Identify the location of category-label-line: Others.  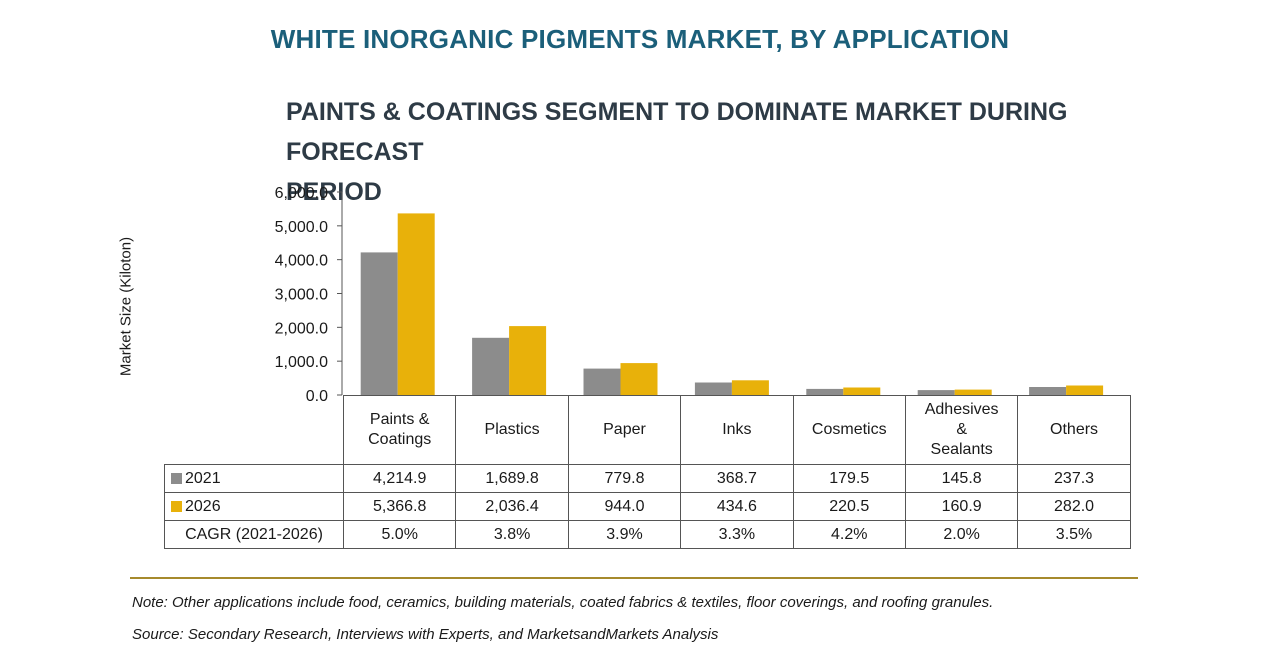
(1074, 429).